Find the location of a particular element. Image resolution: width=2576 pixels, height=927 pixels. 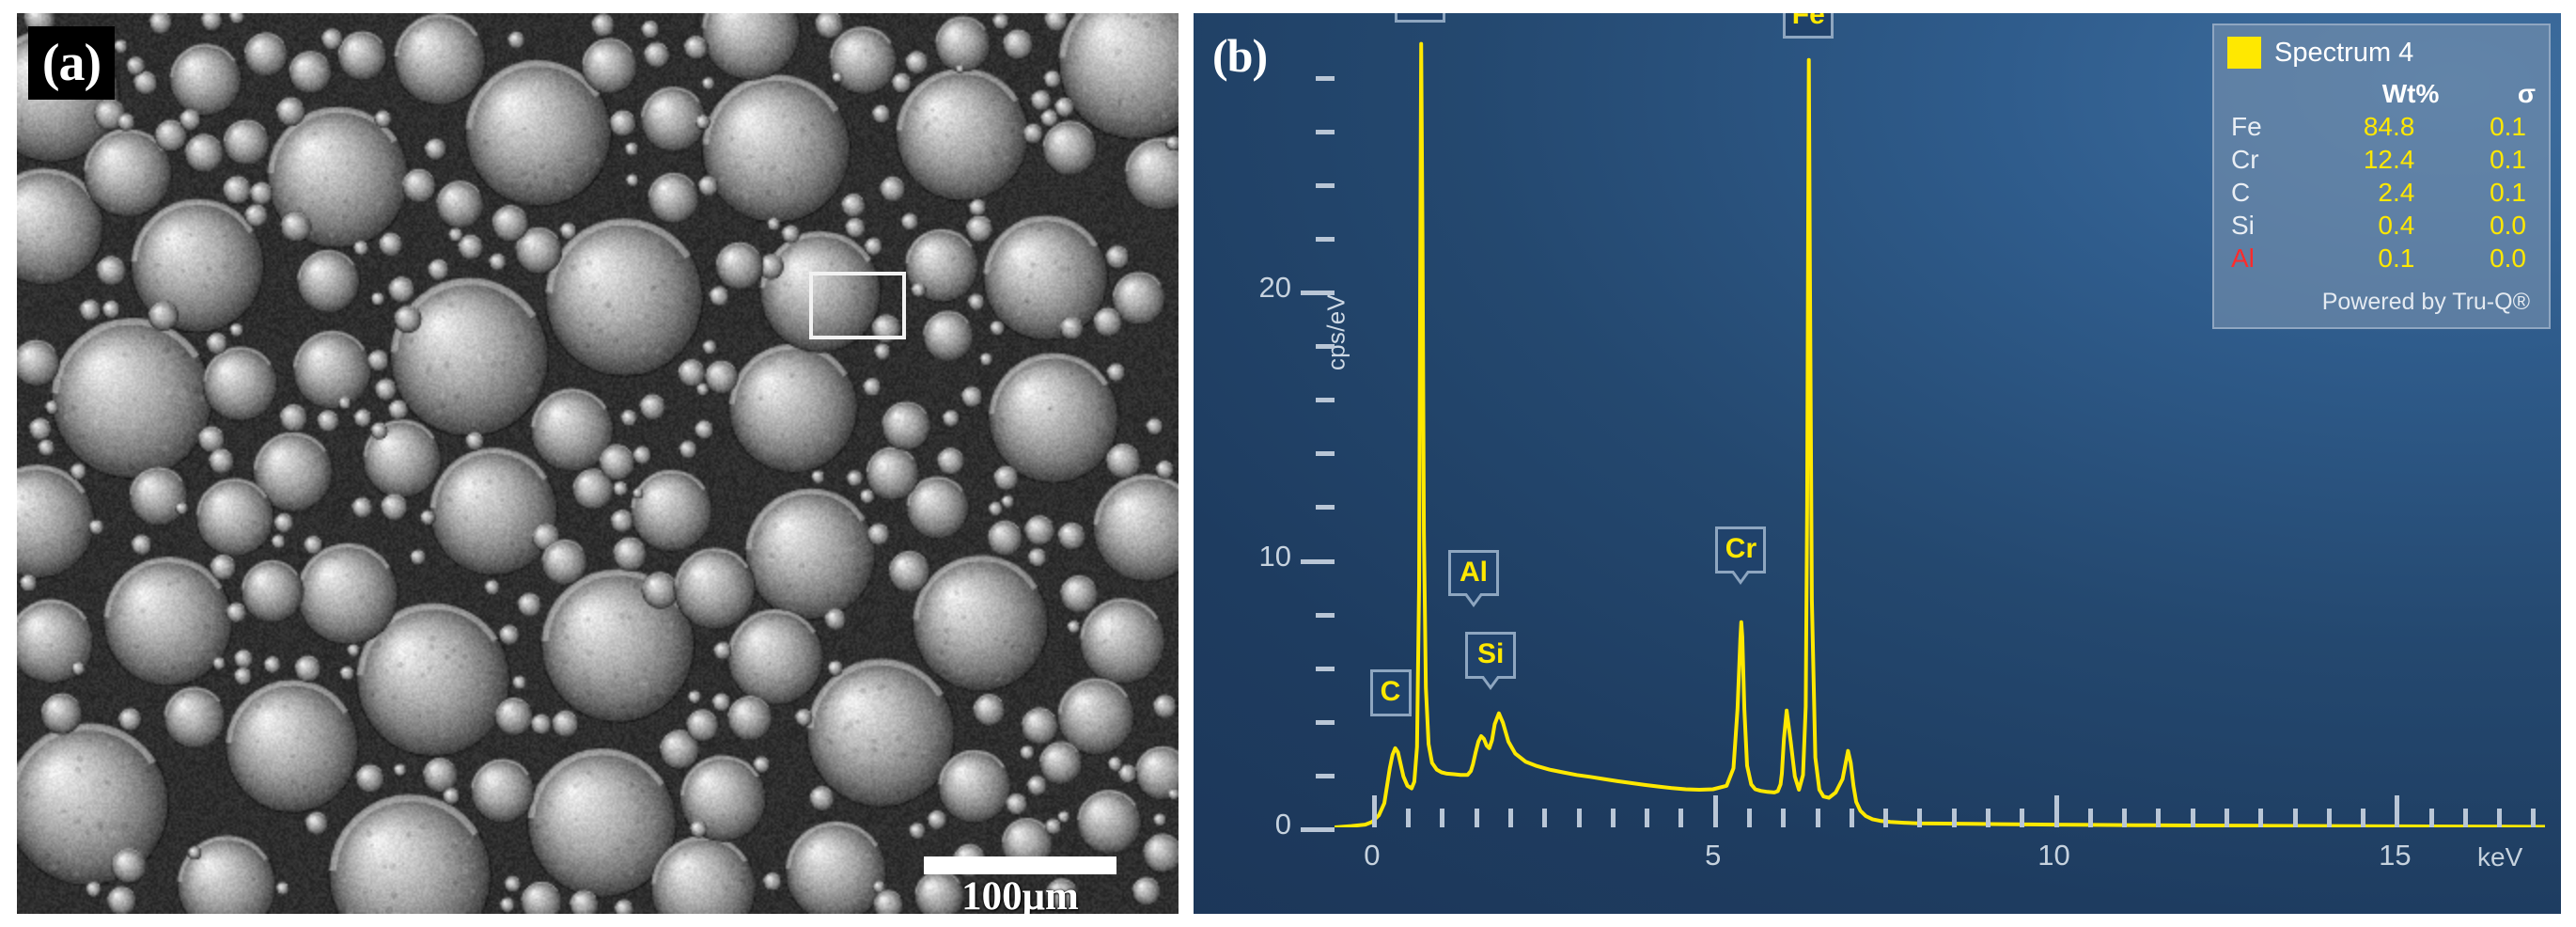

peak-label-cr: Cr is located at coordinates (1741, 555).